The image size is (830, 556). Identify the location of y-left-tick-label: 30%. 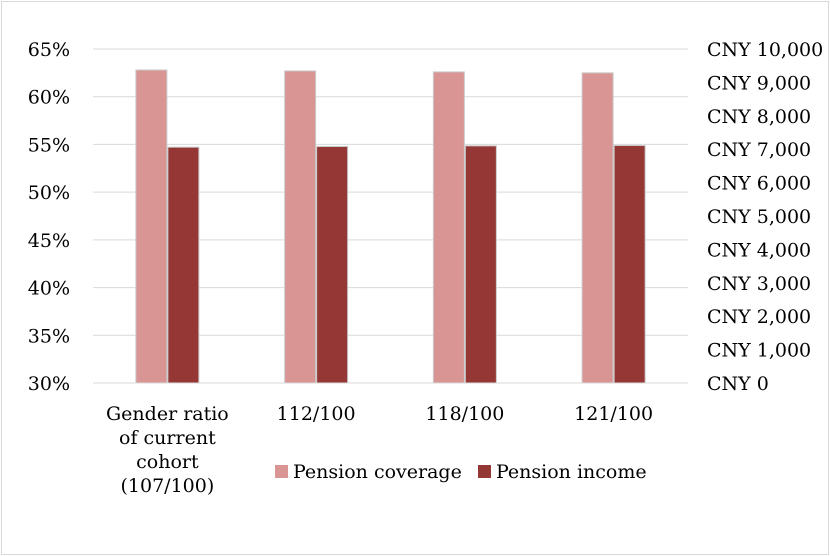
(49, 384).